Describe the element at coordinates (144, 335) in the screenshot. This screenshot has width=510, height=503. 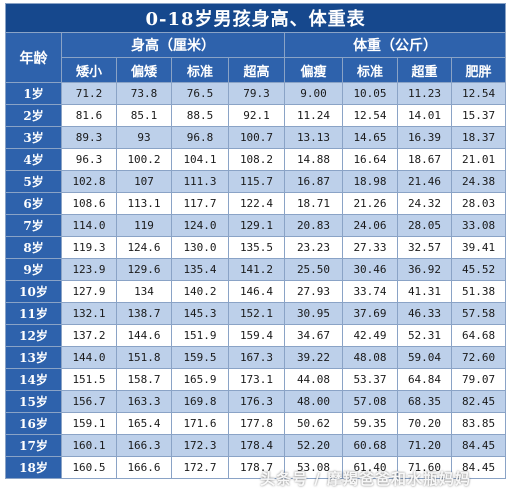
I see `height-cell: 144.6` at that location.